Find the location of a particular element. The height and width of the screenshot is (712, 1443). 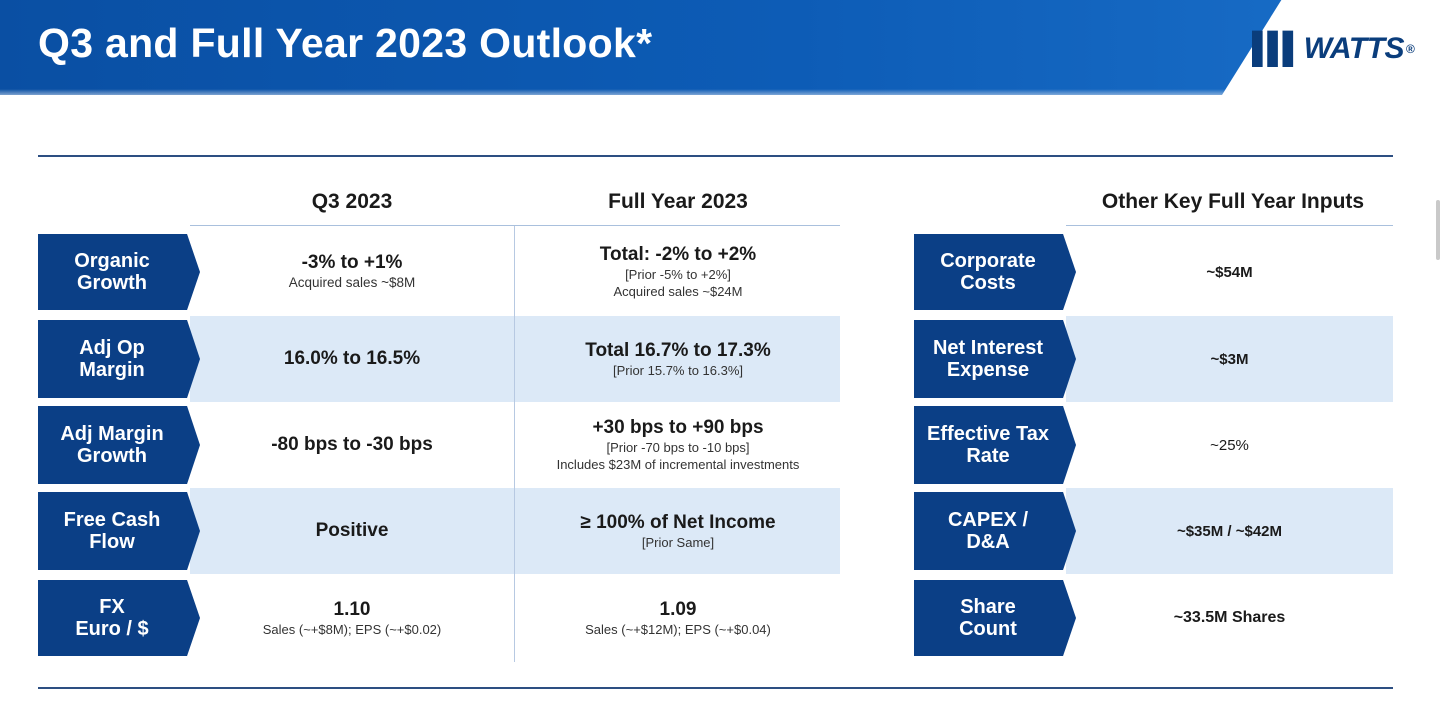

input-value-text: ~$35M / ~$42M is located at coordinates (1229, 531).